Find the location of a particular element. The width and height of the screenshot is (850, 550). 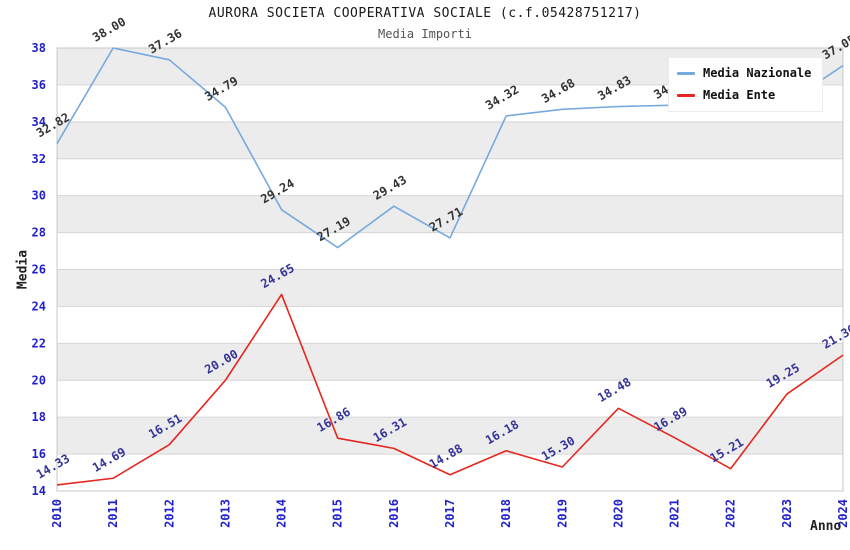

x-tick-label: 2022 is located at coordinates (731, 513).